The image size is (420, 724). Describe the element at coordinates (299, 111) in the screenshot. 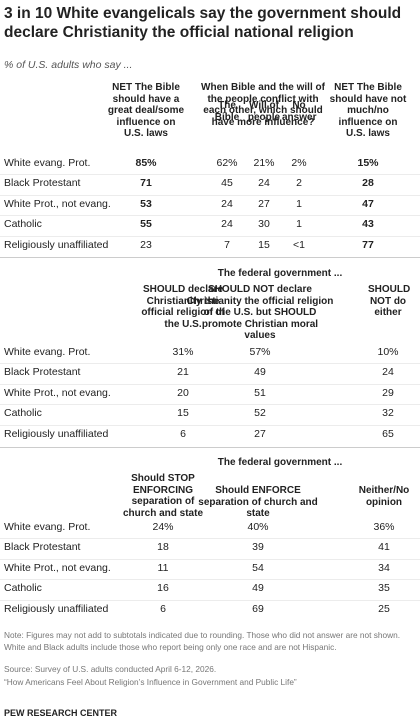

I see `column-header: No answer` at that location.